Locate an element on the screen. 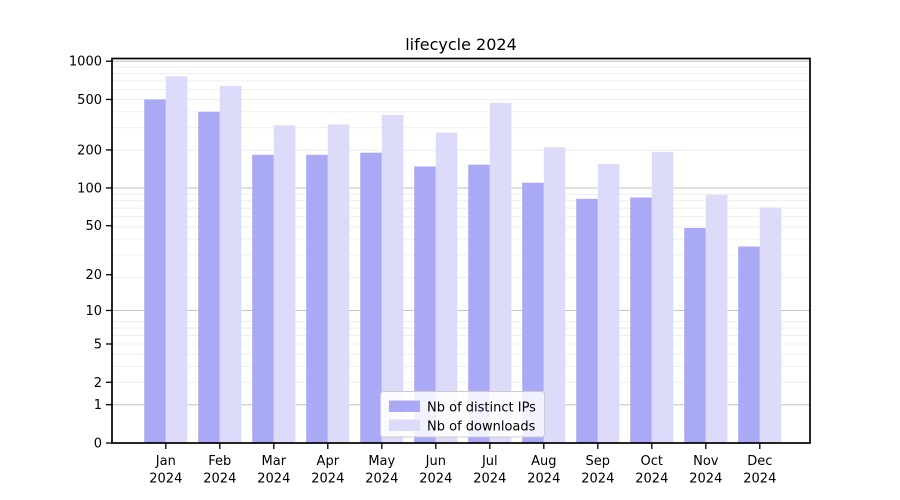  x-tick-label-month: Nov is located at coordinates (706, 461).